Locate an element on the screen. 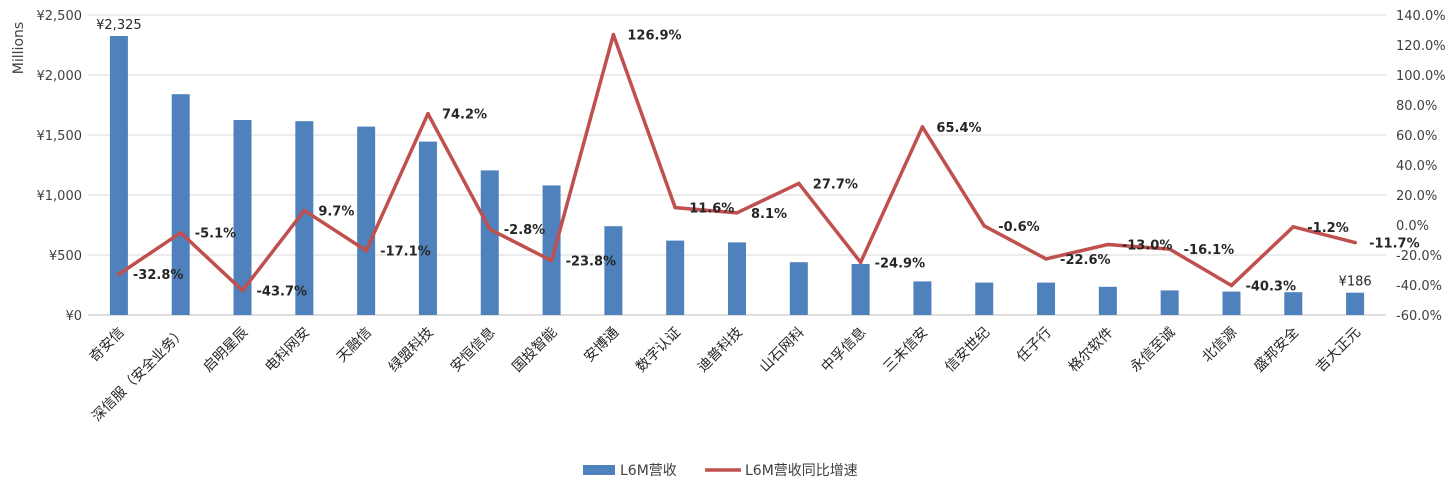 The width and height of the screenshot is (1456, 491). y-left-tick-label: ¥2,500 is located at coordinates (60, 16).